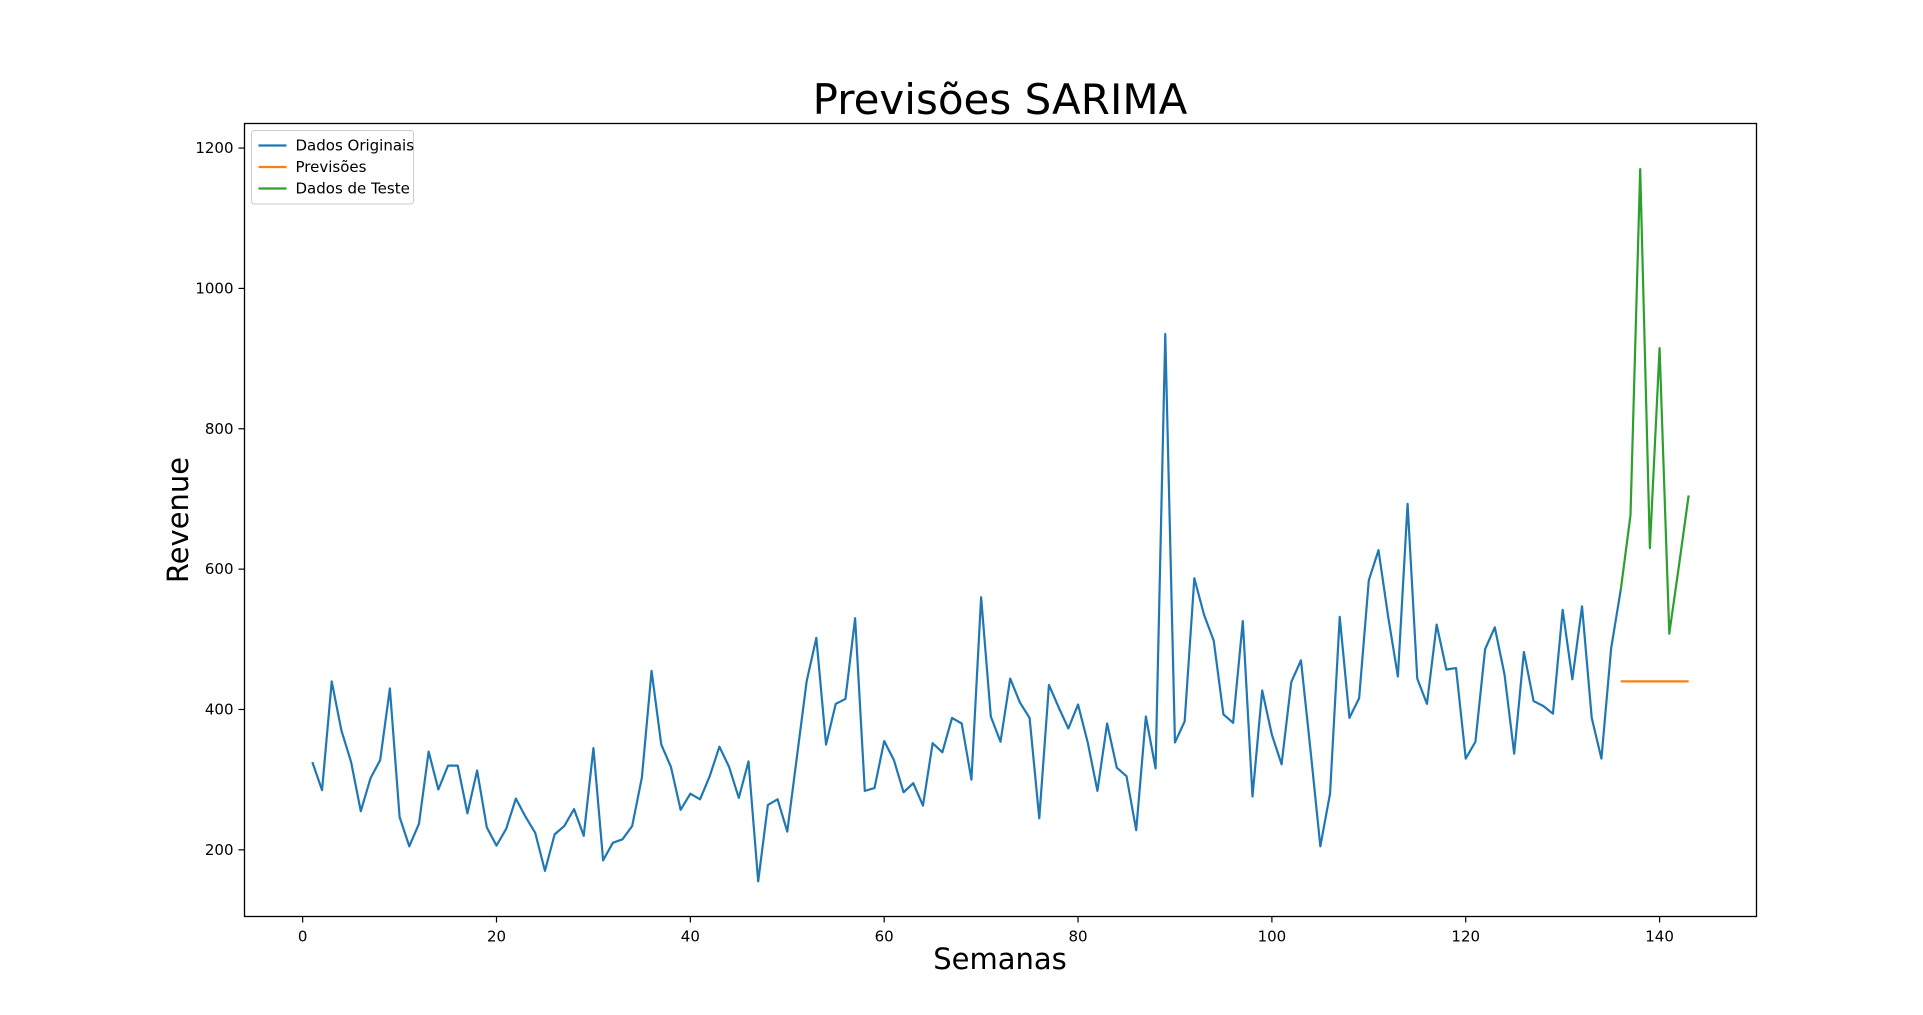  I want to click on legend: Dados Originais Previsões Dados de Teste, so click(333, 167).